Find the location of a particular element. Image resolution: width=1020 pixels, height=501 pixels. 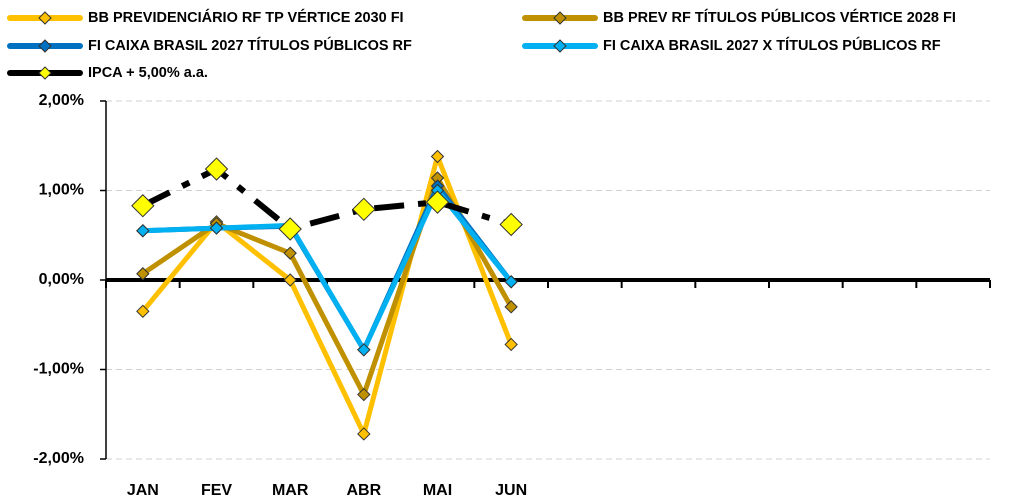

legend-label: BB PREVIDENCIÁRIO RF TP VÉRTICE 2030 FI is located at coordinates (246, 17).